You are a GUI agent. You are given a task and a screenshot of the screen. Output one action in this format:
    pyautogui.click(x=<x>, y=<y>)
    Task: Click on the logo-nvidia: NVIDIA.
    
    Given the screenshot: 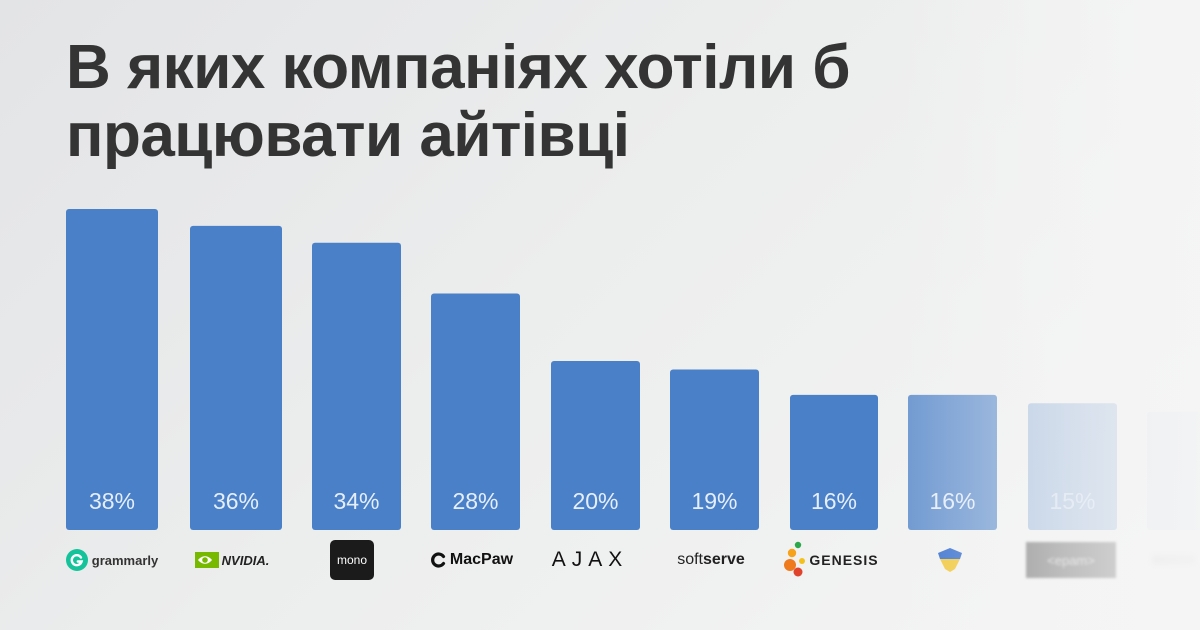 What is the action you would take?
    pyautogui.click(x=232, y=560)
    